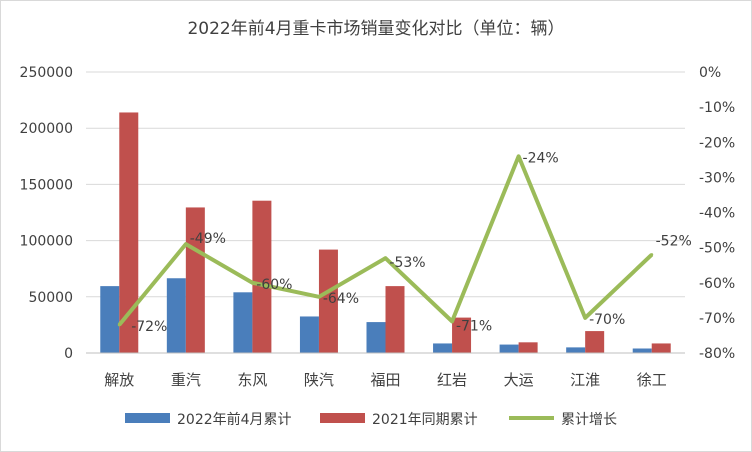 This screenshot has height=452, width=752. Describe the element at coordinates (589, 420) in the screenshot. I see `legend-label: 累计增长` at that location.